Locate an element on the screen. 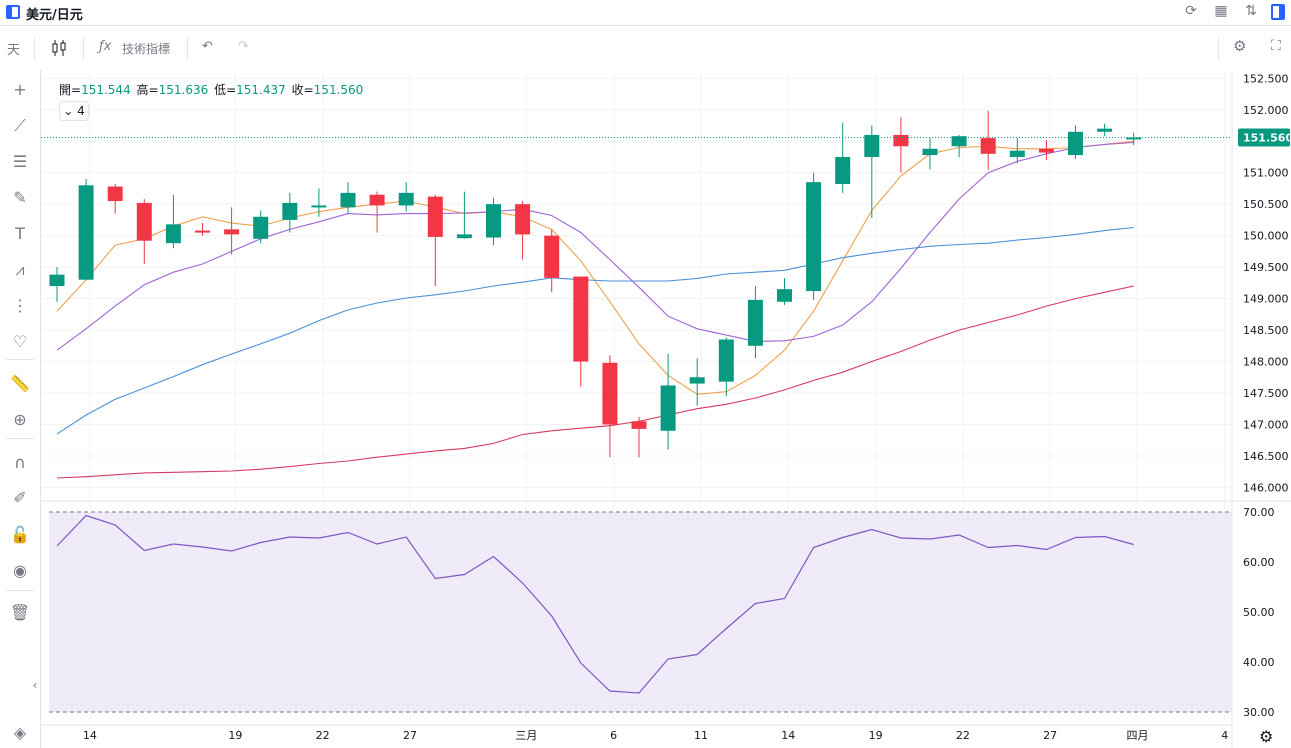 This screenshot has height=748, width=1291. indicators-collapse-button: ⌄ 4 is located at coordinates (74, 111).